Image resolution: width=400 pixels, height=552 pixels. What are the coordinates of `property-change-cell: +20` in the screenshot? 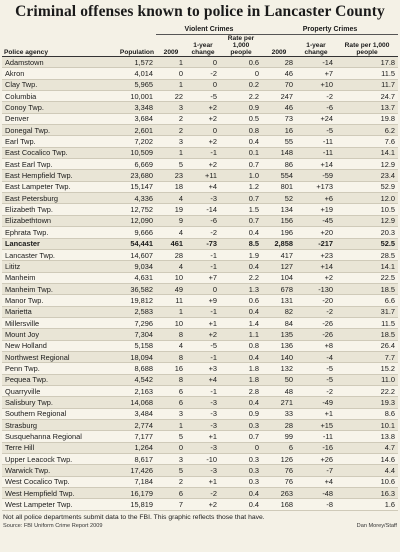 It's located at (316, 232).